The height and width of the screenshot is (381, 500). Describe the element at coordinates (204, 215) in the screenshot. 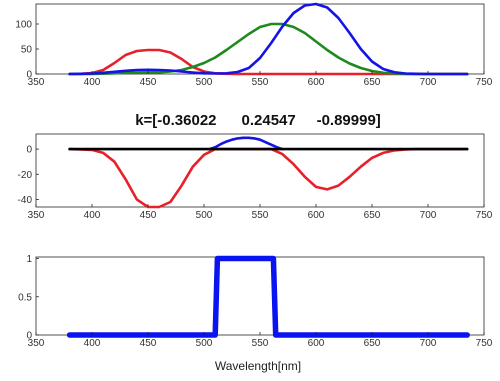

I see `x-tick-label-middle: 500` at that location.